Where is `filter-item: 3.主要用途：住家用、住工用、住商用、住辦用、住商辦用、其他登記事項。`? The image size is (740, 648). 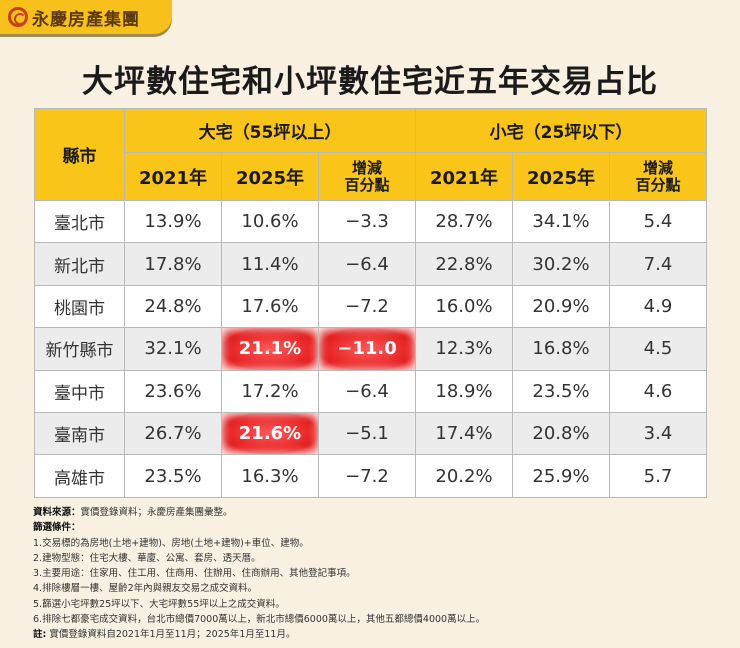
filter-item: 3.主要用途：住家用、住工用、住商用、住辦用、住商辦用、其他登記事項。 is located at coordinates (194, 574).